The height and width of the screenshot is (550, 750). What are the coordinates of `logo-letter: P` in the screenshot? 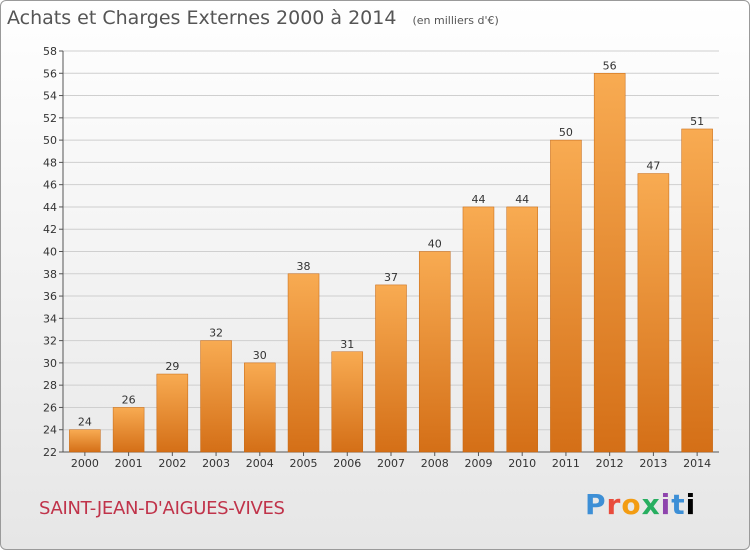 It's located at (596, 504).